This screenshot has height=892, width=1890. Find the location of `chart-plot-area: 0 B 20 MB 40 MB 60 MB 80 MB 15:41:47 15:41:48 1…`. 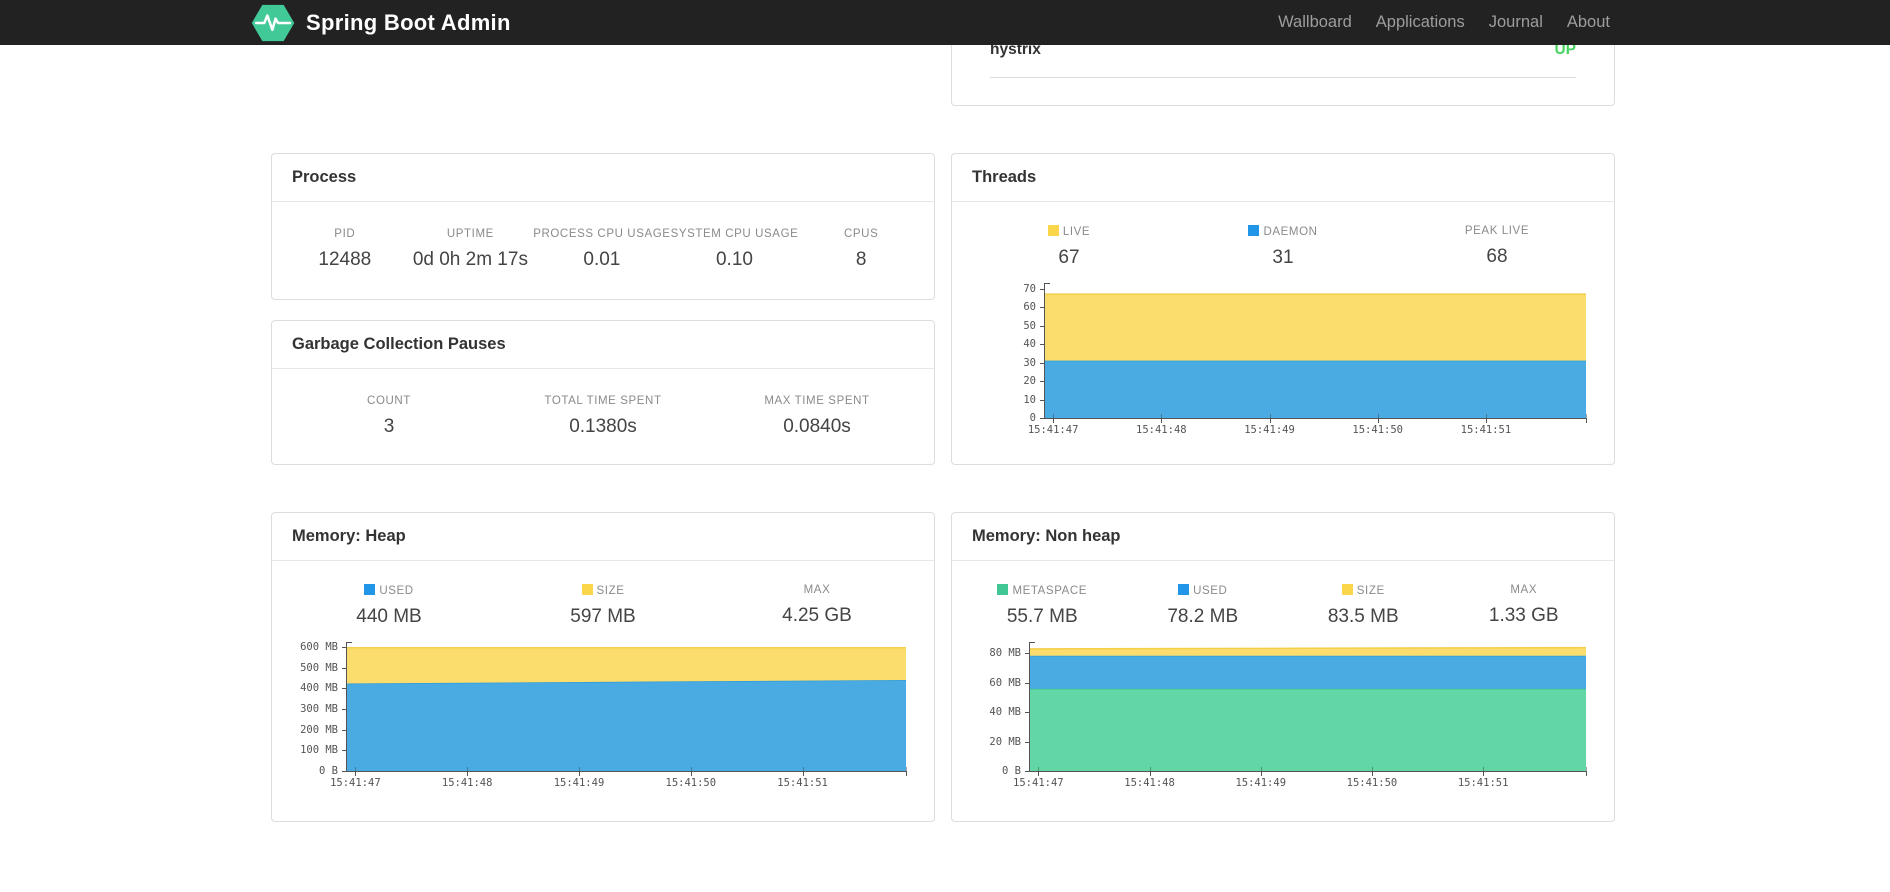

chart-plot-area: 0 B 20 MB 40 MB 60 MB 80 MB 15:41:47 15:41:48 1… is located at coordinates (1288, 715).